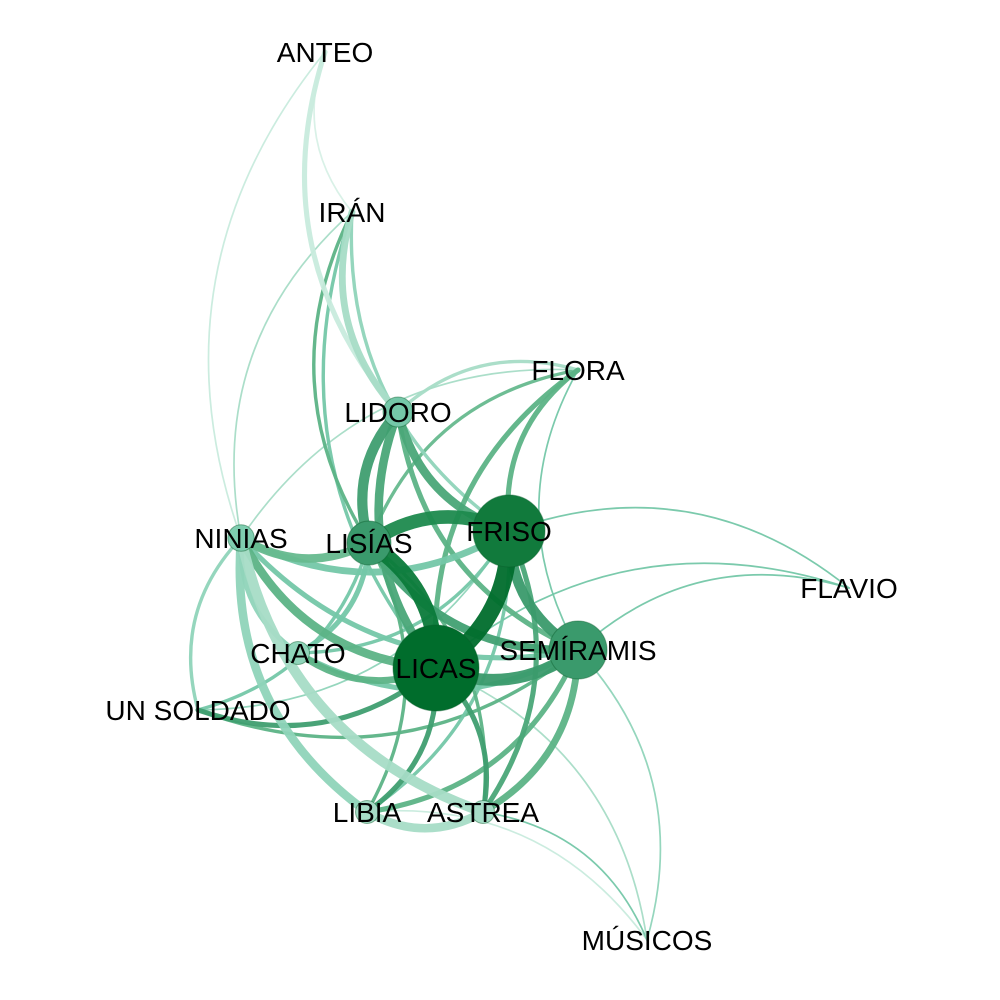  I want to click on edge-ninias-semiramis, so click(409, 598).